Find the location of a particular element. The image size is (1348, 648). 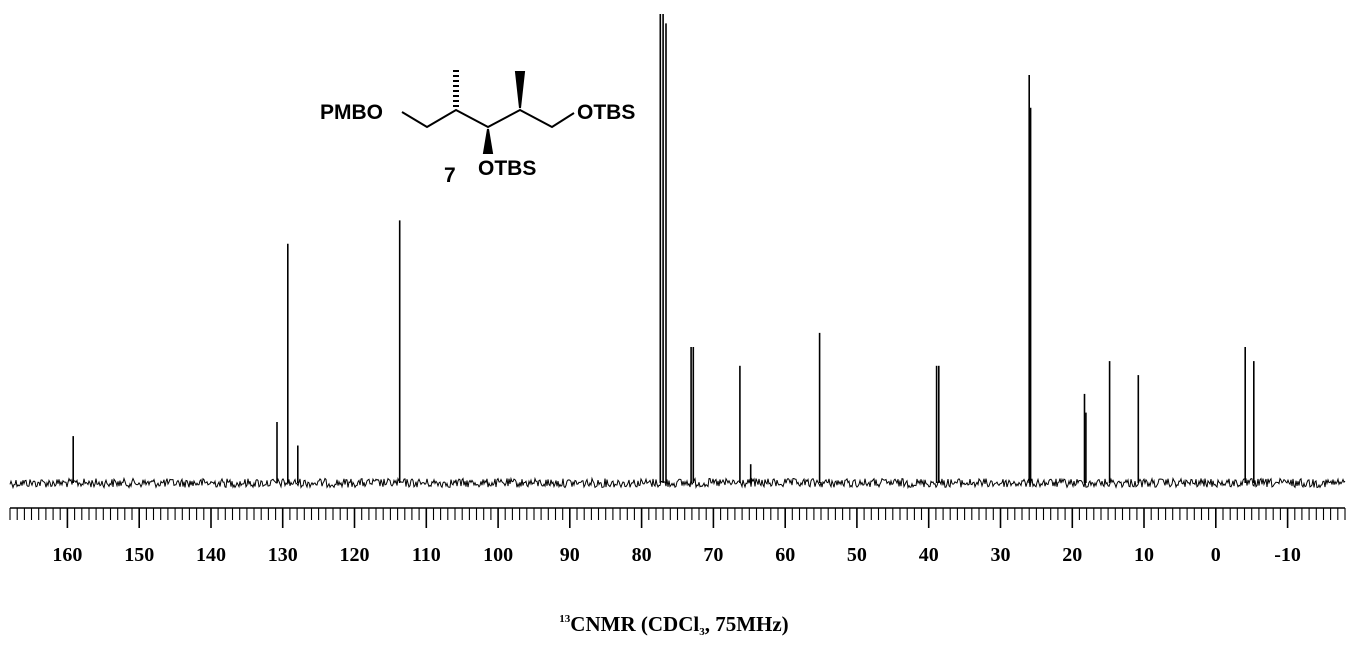

caption-subscript: 3 is located at coordinates (702, 632).